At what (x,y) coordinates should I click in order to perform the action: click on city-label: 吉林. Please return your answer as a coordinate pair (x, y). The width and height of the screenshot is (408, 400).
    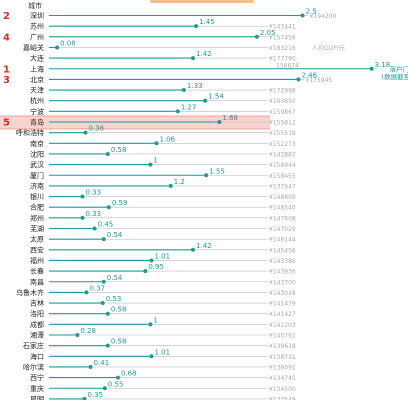
    Looking at the image, I should click on (37, 303).